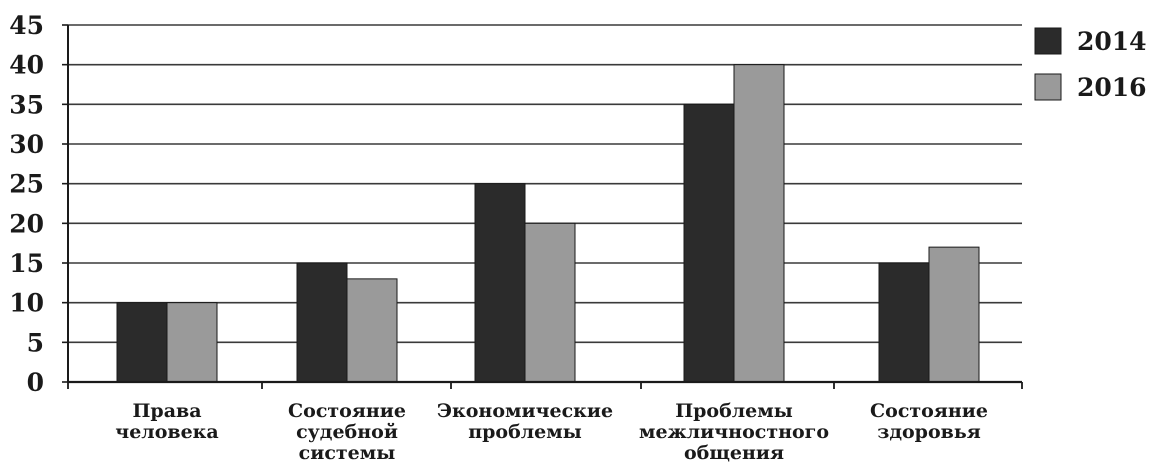 This screenshot has height=474, width=1173. What do you see at coordinates (734, 432) in the screenshot?
I see `x-category-label: Проблемы межличностного общения` at bounding box center [734, 432].